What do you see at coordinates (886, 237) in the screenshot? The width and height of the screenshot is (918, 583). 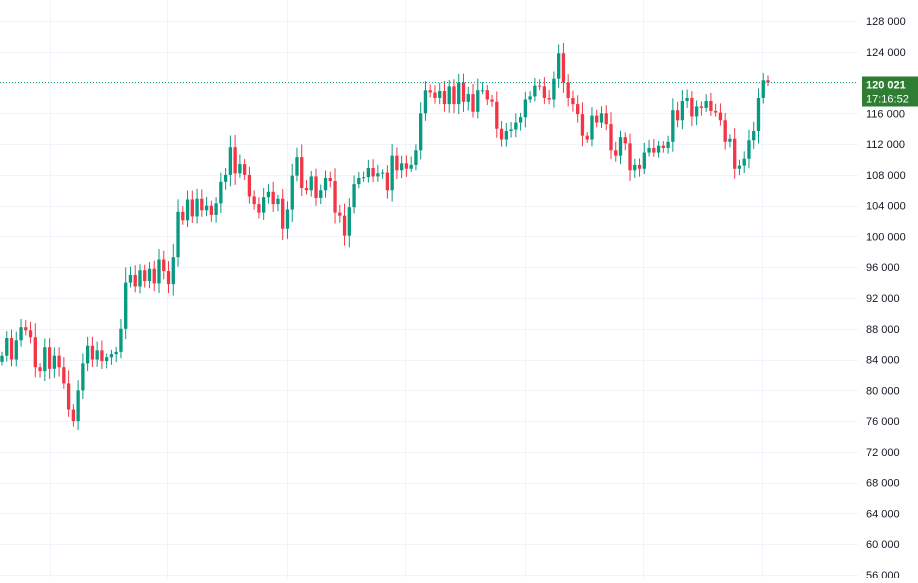 I see `y-tick-label: 100 000` at bounding box center [886, 237].